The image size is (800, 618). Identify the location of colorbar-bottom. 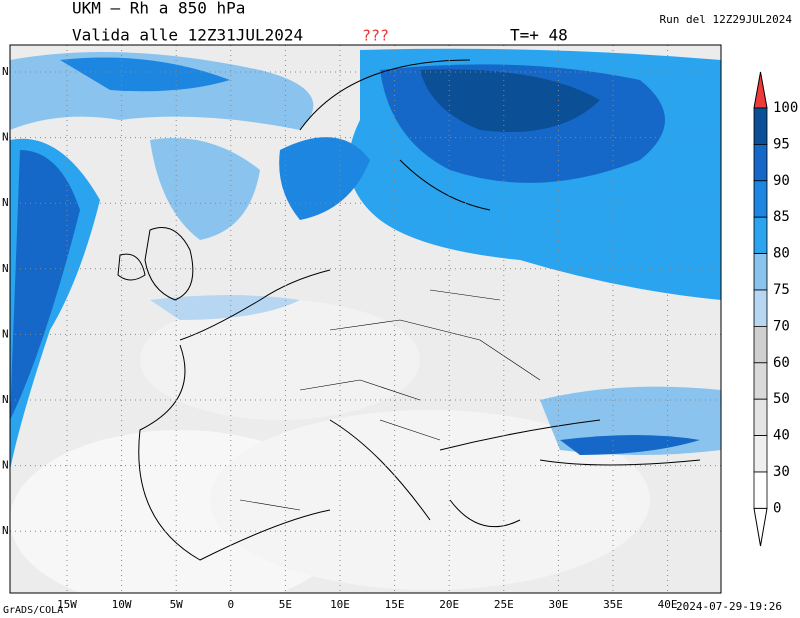
(760, 527).